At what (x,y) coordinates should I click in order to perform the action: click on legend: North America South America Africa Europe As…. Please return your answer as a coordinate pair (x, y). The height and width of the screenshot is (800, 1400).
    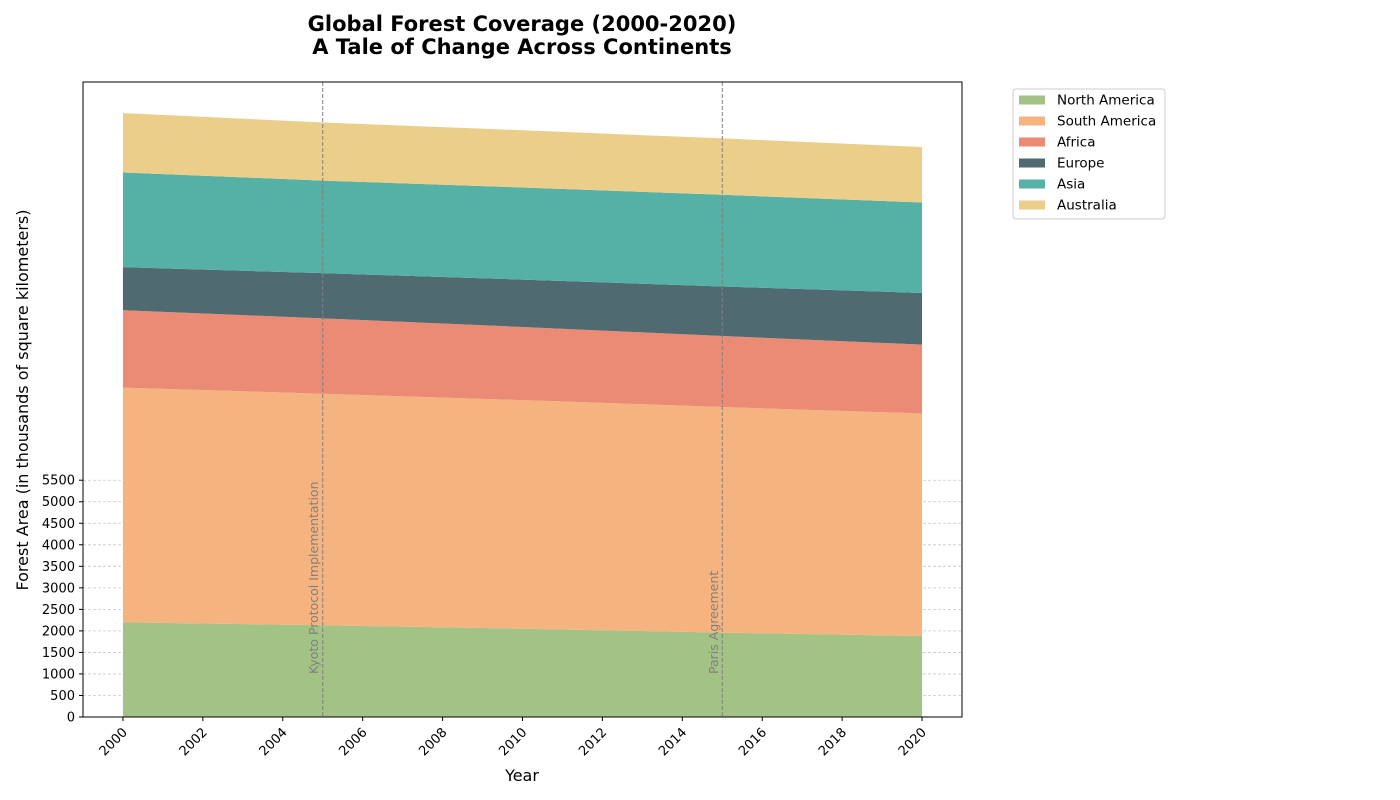
    Looking at the image, I should click on (1089, 154).